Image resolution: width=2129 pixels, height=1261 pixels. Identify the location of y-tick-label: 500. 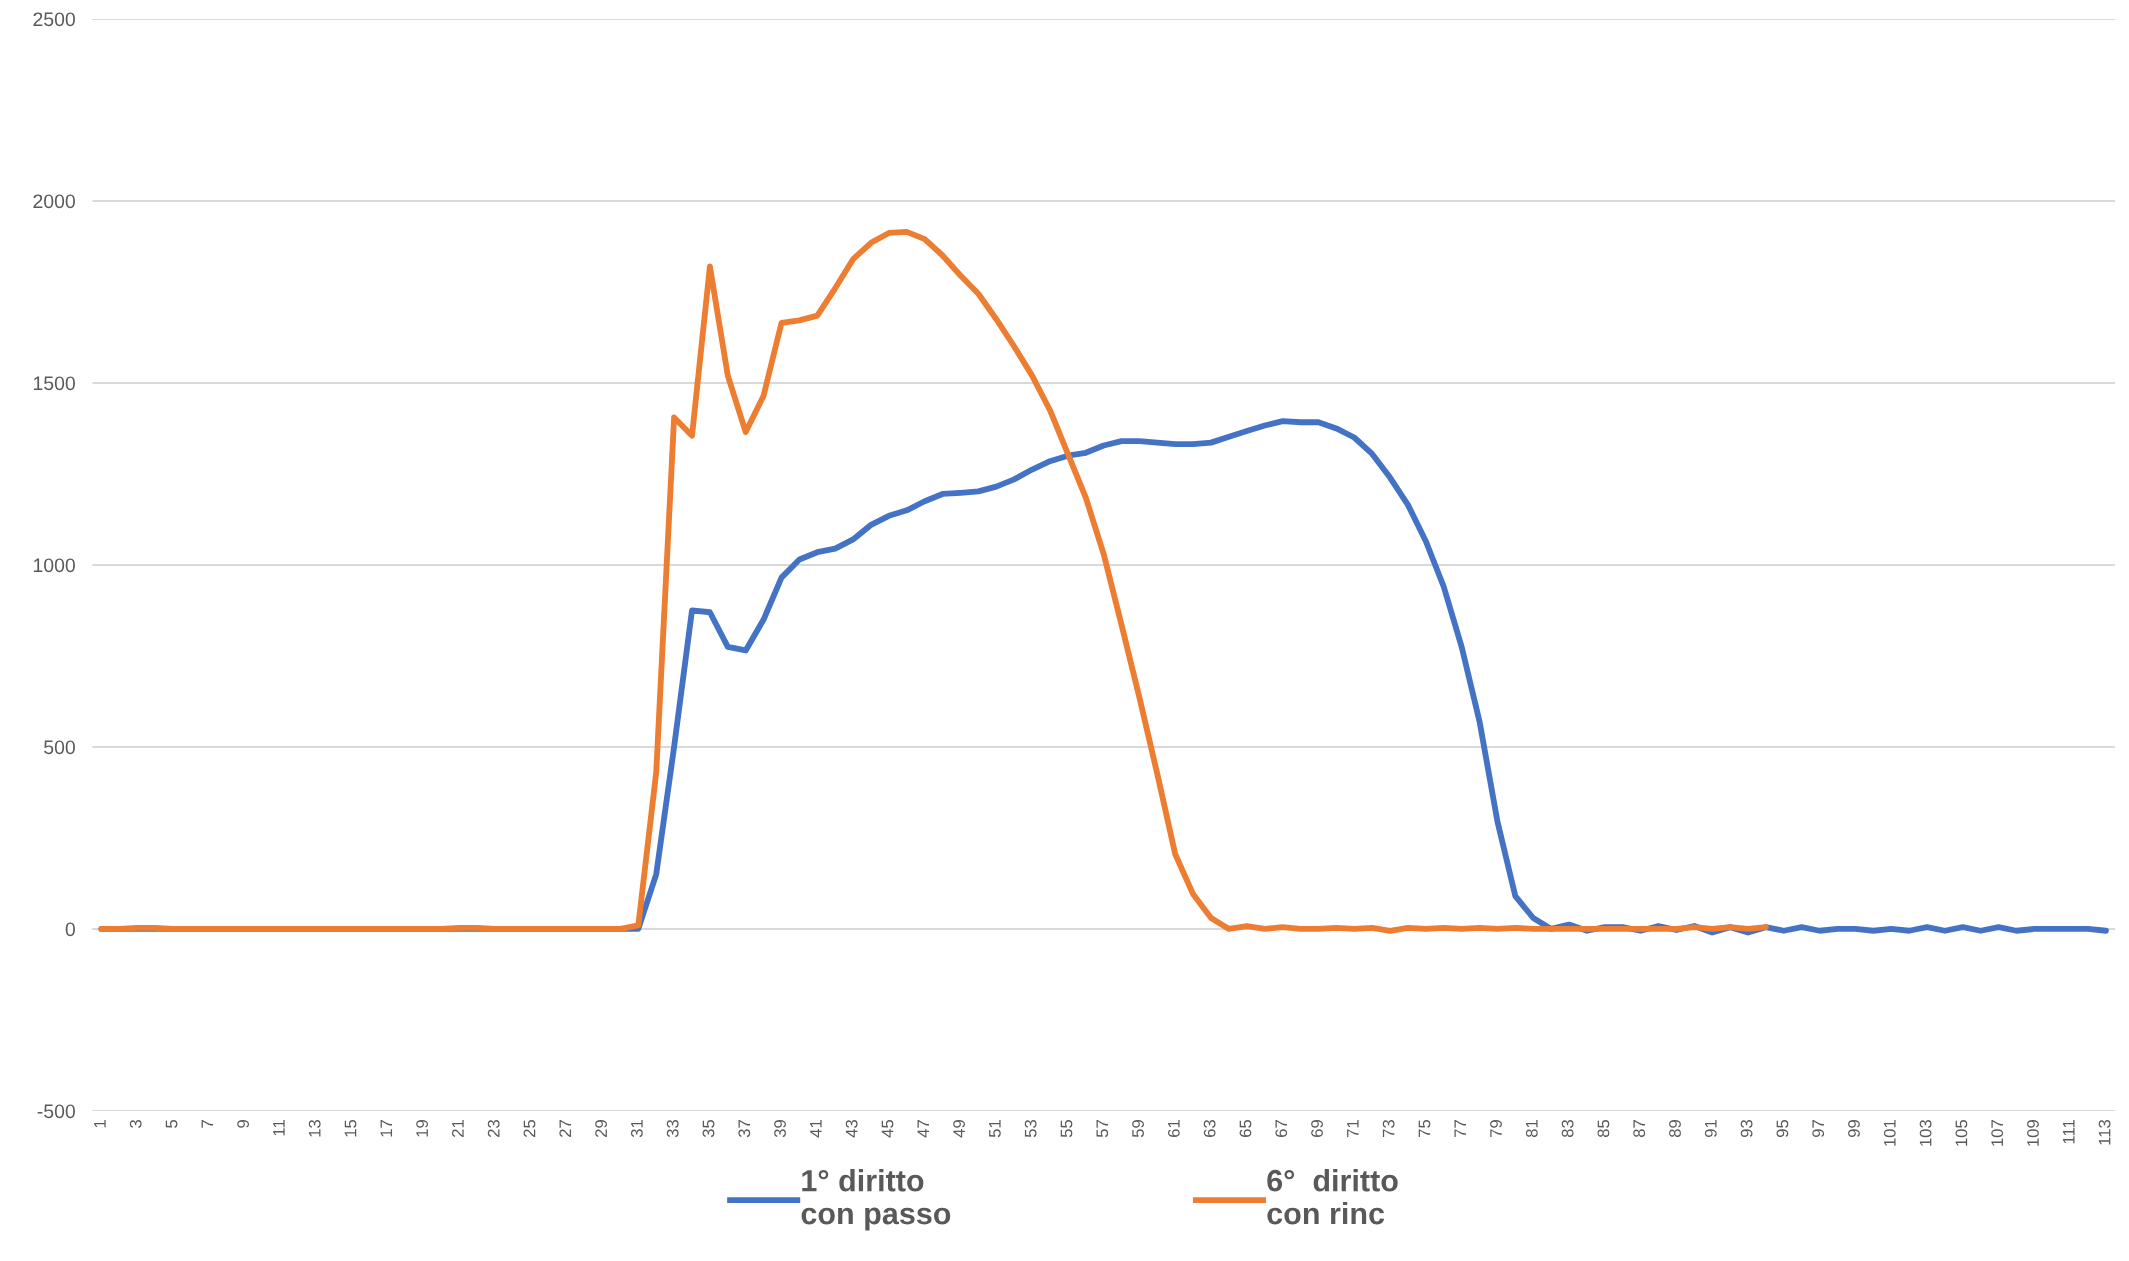
(59, 747).